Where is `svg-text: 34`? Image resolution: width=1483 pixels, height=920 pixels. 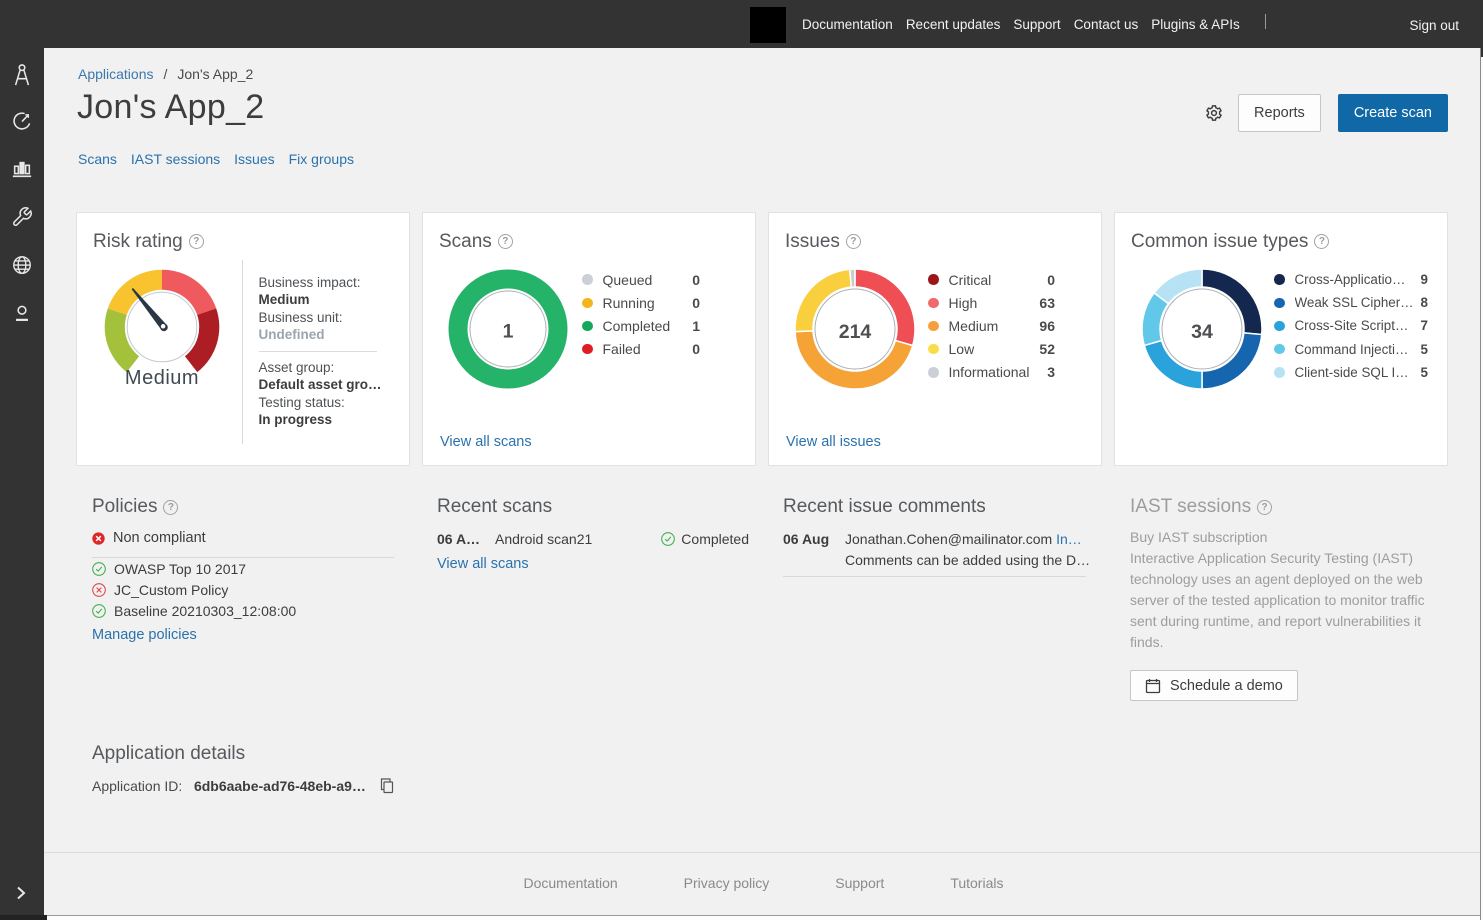
svg-text: 34 is located at coordinates (1202, 332).